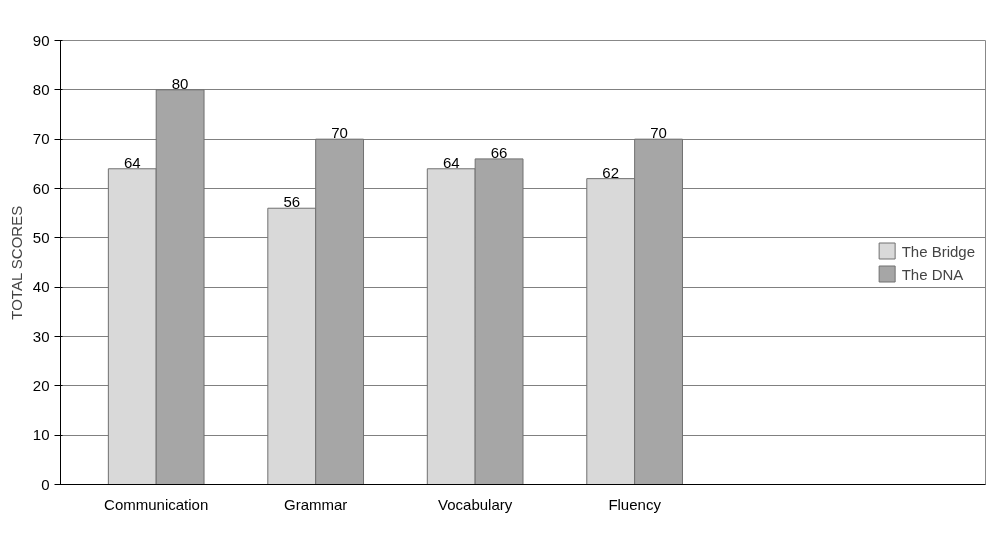  What do you see at coordinates (316, 504) in the screenshot?
I see `x-tick-label: Grammar` at bounding box center [316, 504].